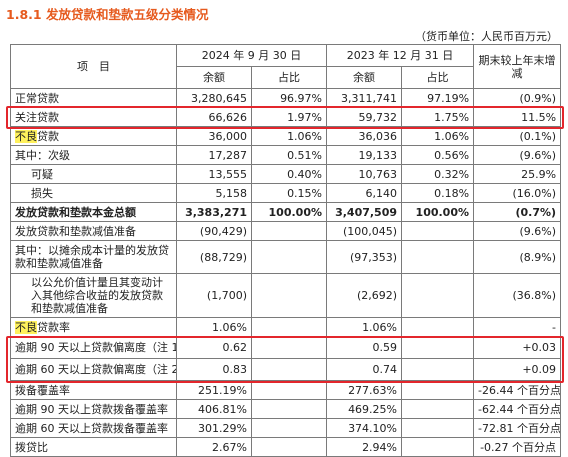 Image resolution: width=568 pixels, height=457 pixels. I want to click on table-row: 发放贷款和垫款减值准备 (90,429) (100,045) (9.6%), so click(286, 231).